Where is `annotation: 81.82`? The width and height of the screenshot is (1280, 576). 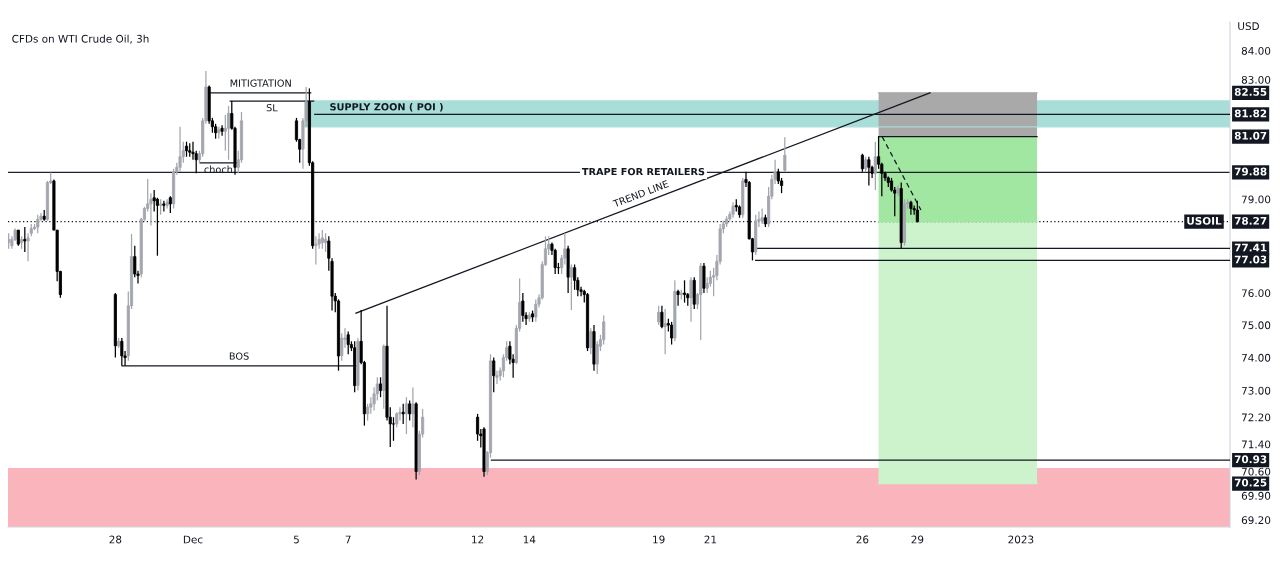 annotation: 81.82 is located at coordinates (1250, 113).